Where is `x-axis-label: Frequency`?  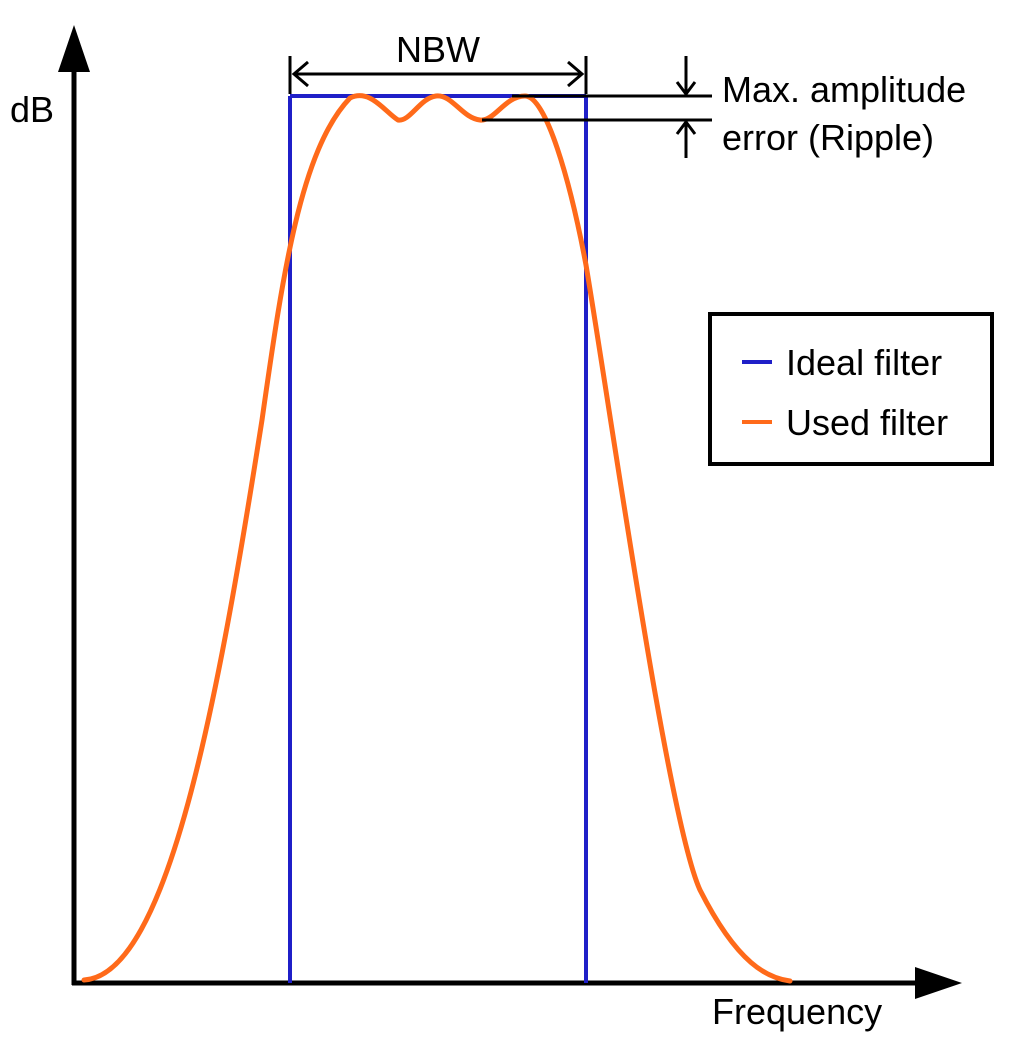
x-axis-label: Frequency is located at coordinates (797, 1011).